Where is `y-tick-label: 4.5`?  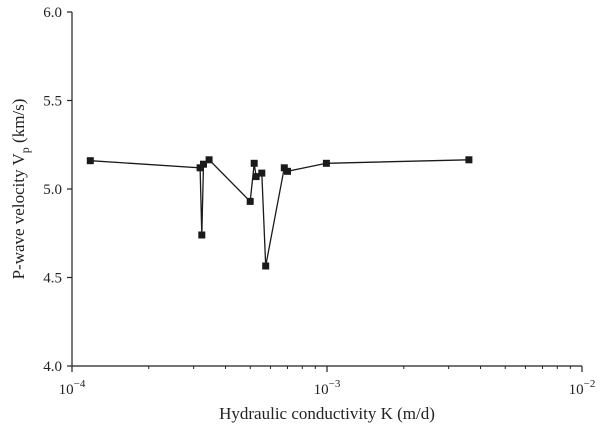 y-tick-label: 4.5 is located at coordinates (52, 279).